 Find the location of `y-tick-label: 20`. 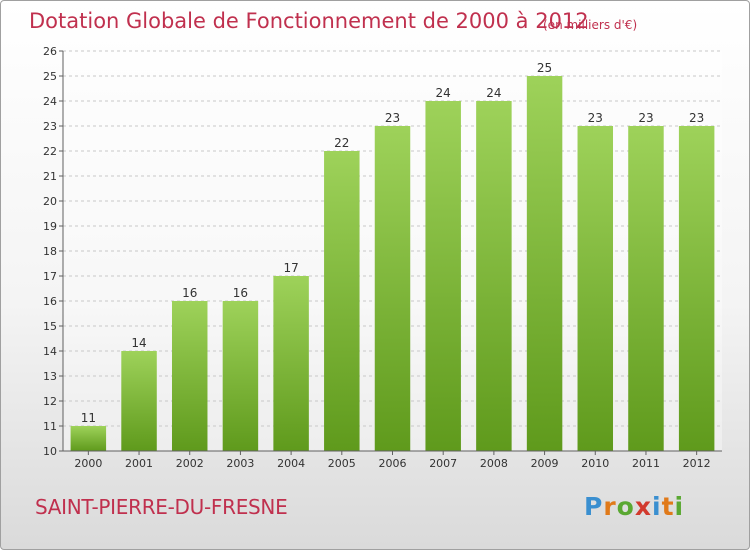

y-tick-label: 20 is located at coordinates (50, 201).